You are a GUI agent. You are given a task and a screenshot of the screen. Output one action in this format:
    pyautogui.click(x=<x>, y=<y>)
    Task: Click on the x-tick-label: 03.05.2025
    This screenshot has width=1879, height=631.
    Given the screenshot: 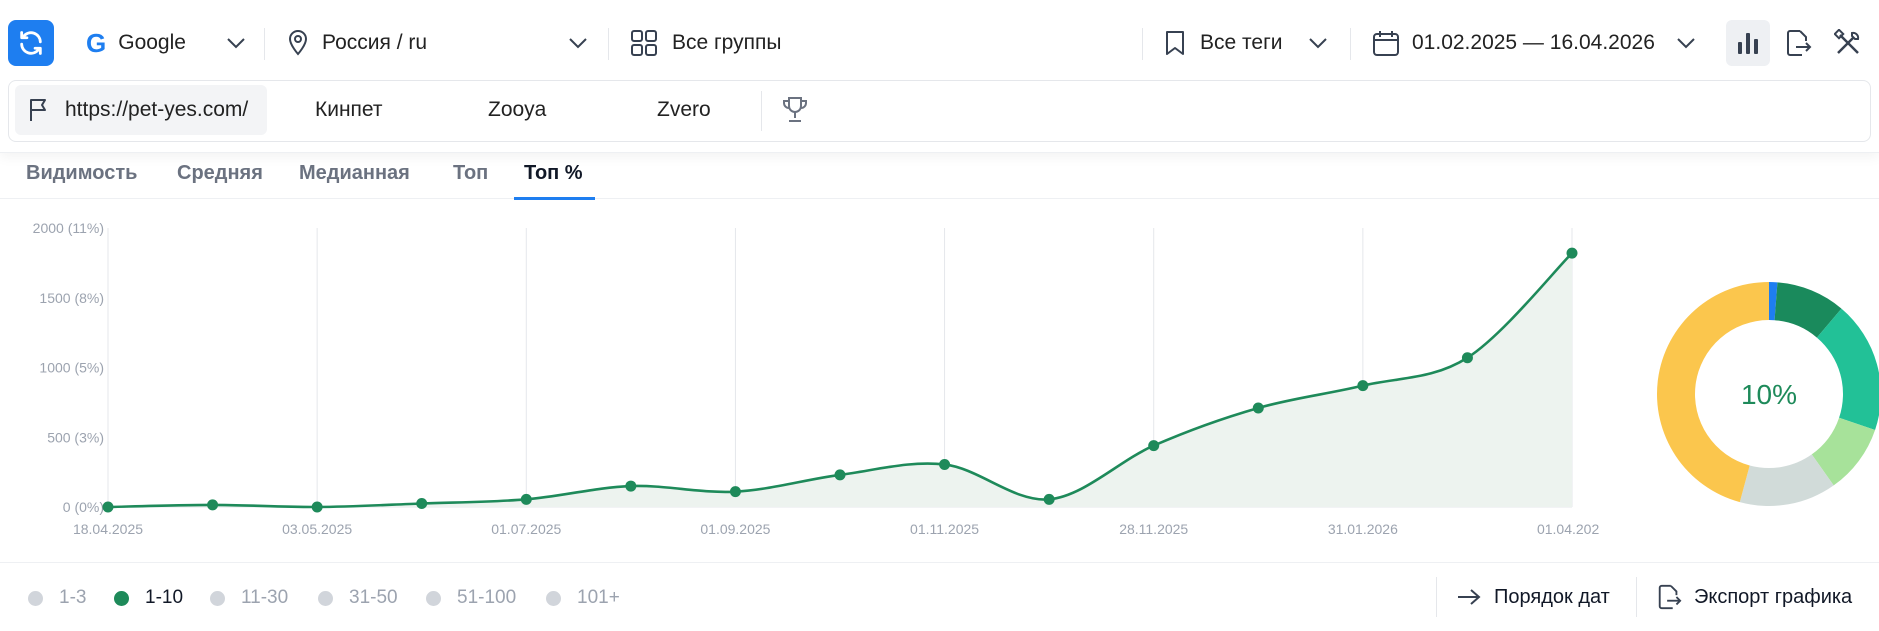 What is the action you would take?
    pyautogui.click(x=317, y=529)
    